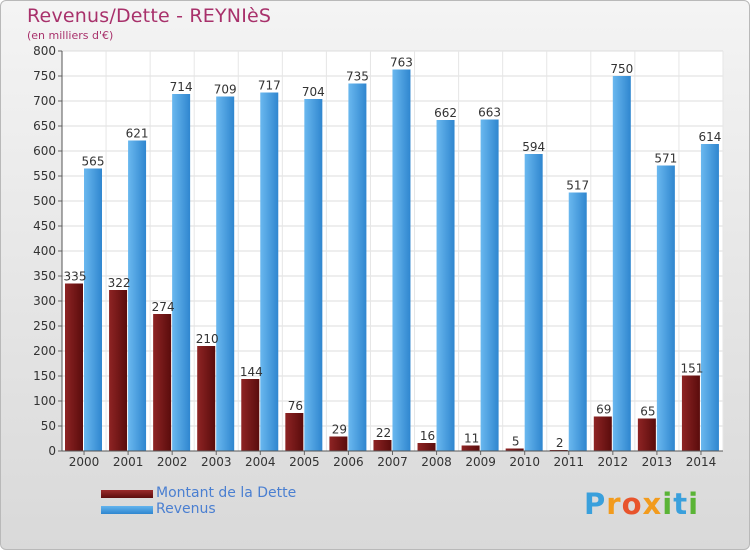 Image resolution: width=750 pixels, height=550 pixels. Describe the element at coordinates (44, 176) in the screenshot. I see `y-tick-label: 550` at that location.